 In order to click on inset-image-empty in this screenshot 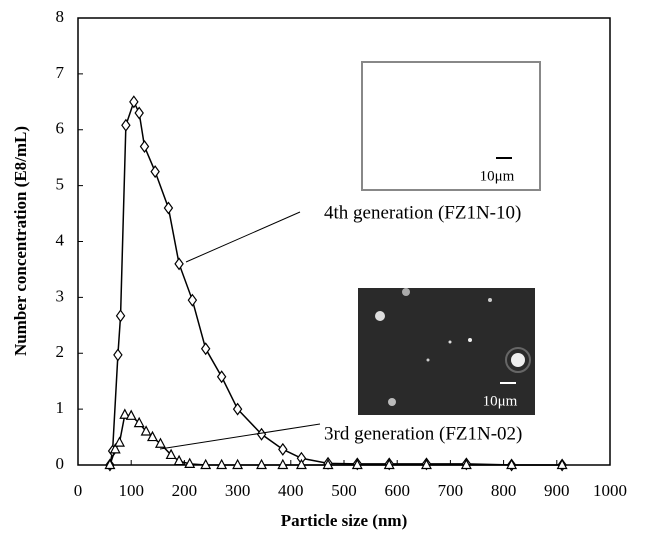, I will do `click(451, 126)`.